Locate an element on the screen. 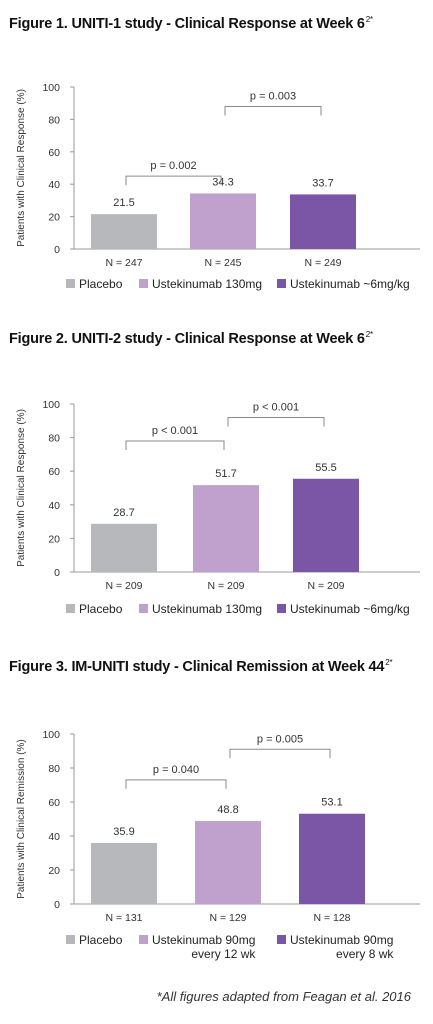  bar-value-label: 28.7 is located at coordinates (123, 513).